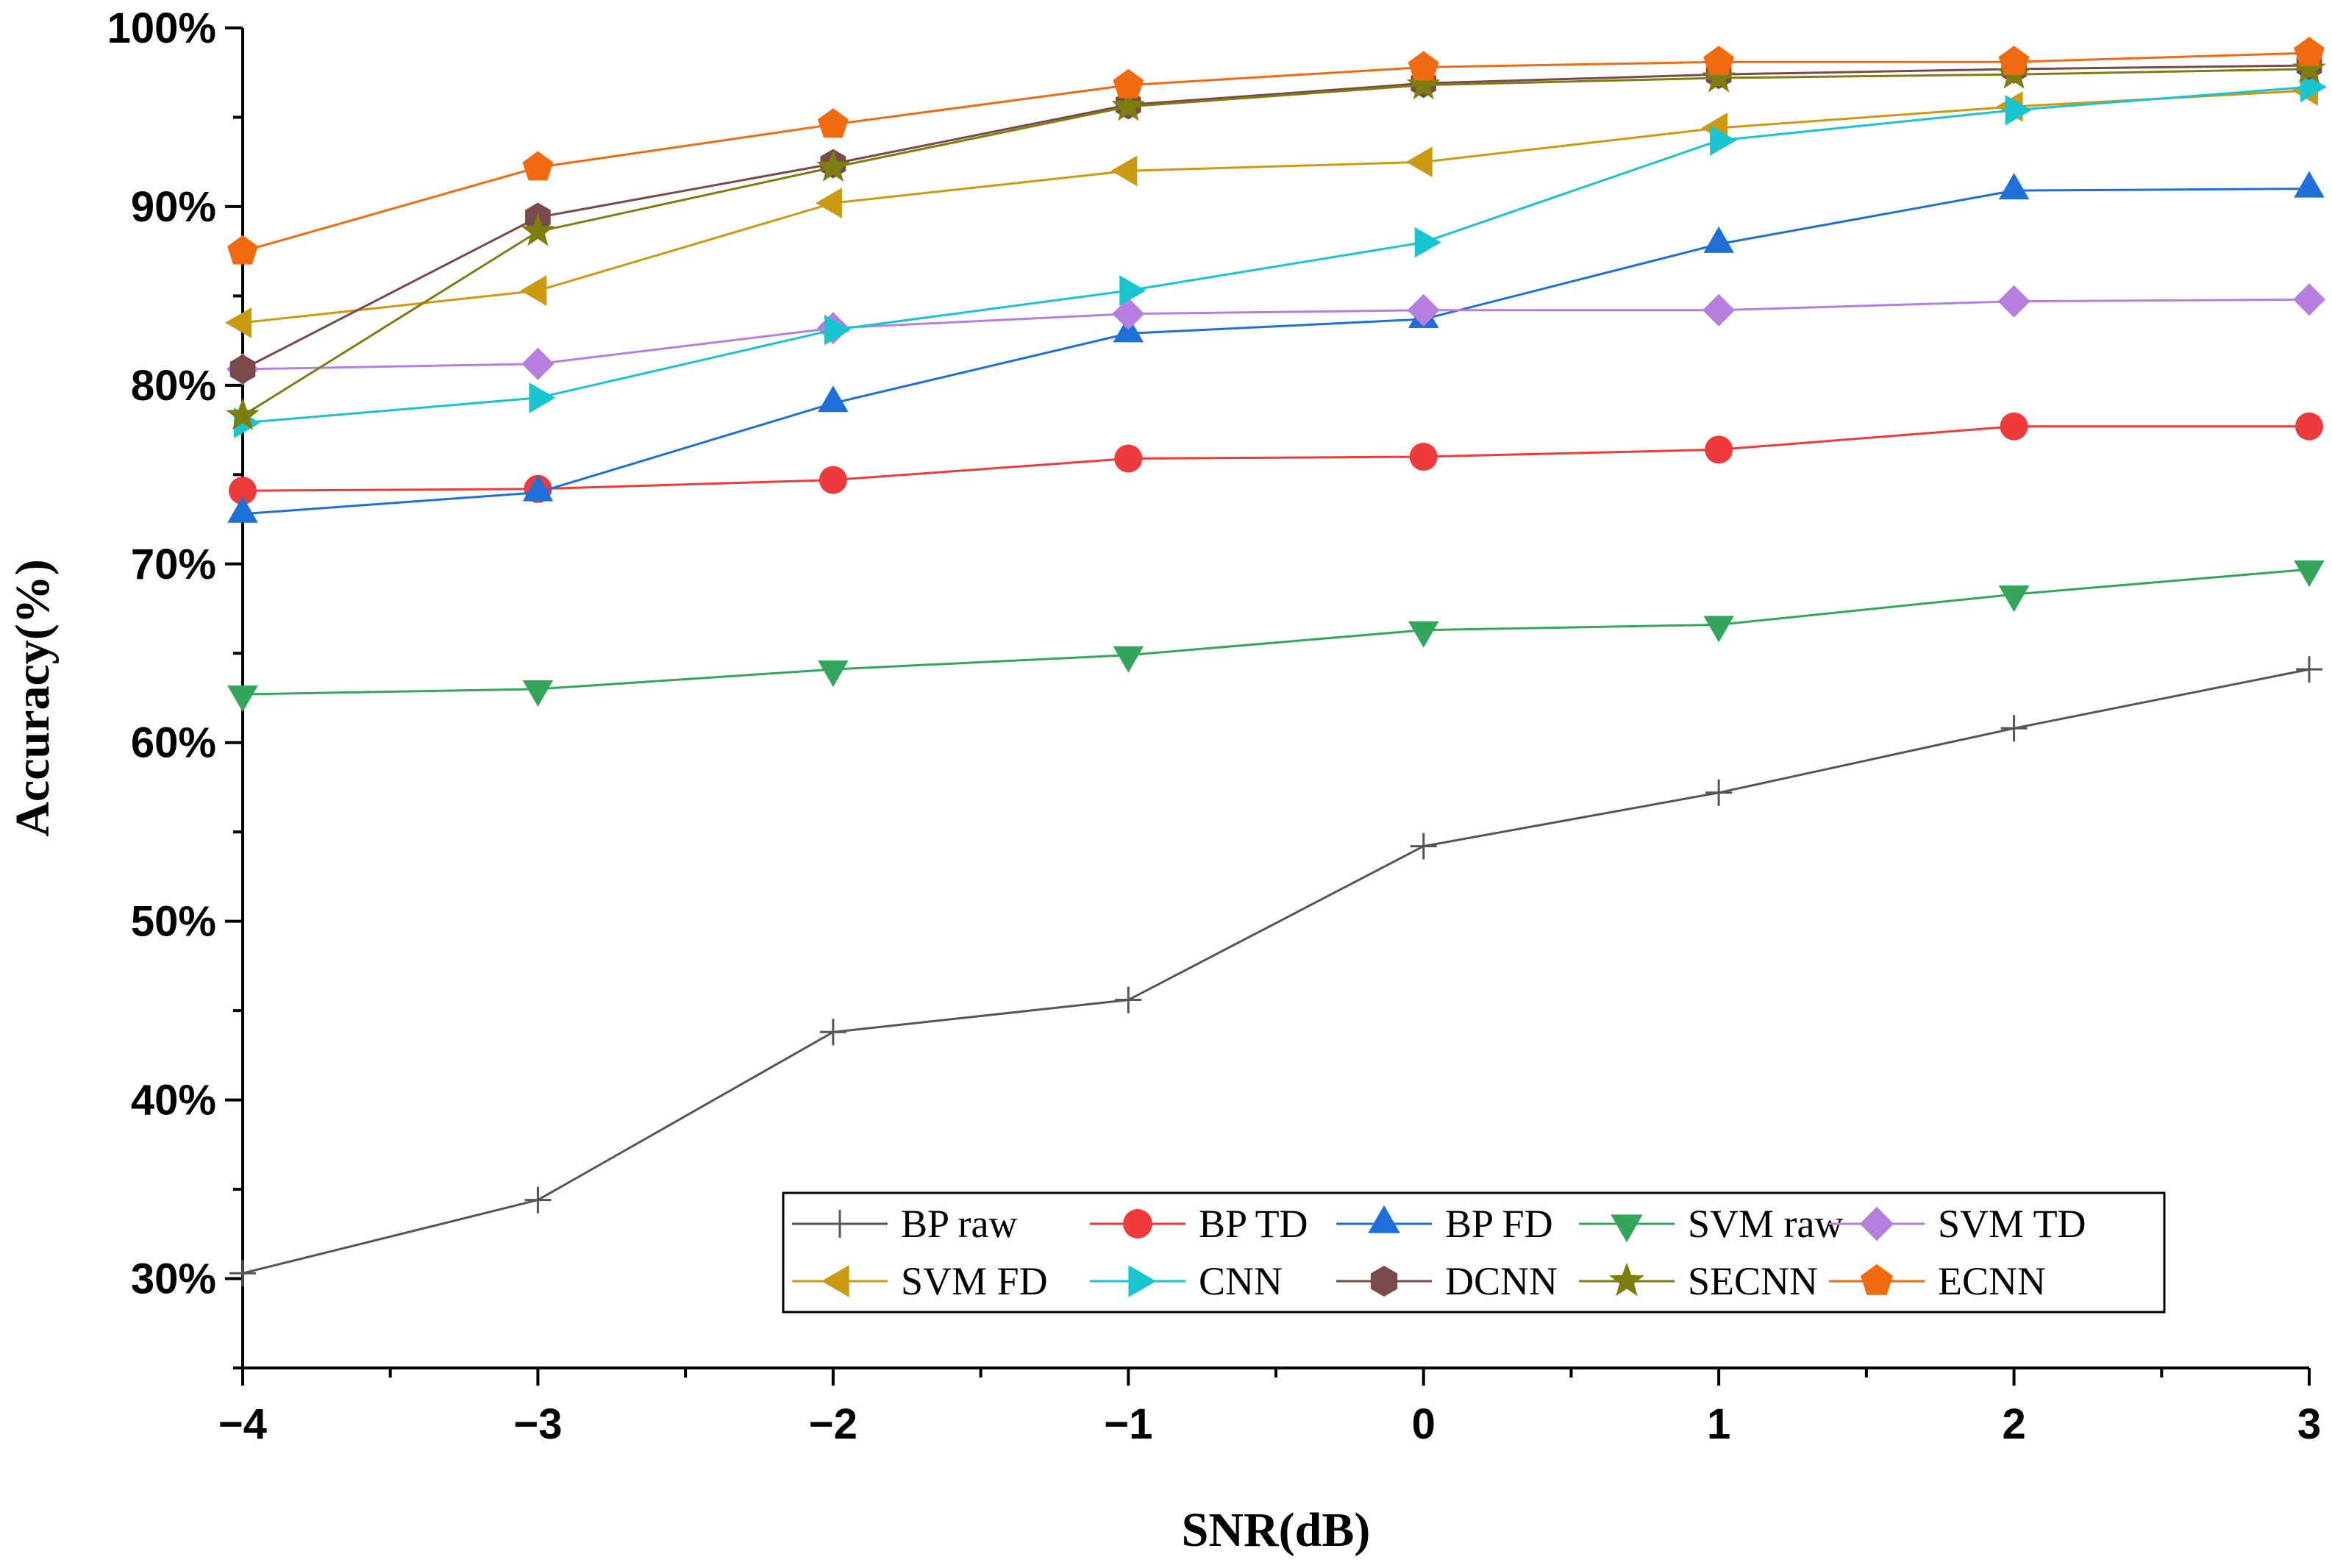  I want to click on y-tick-label: 80%, so click(173, 386).